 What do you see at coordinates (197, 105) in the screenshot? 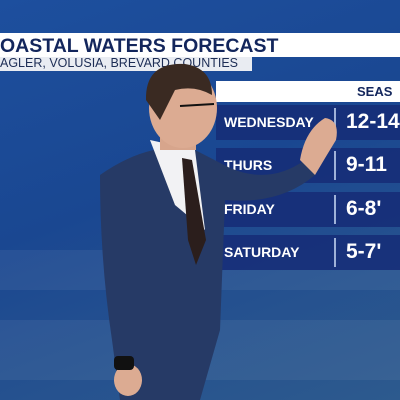
I see `glasses` at bounding box center [197, 105].